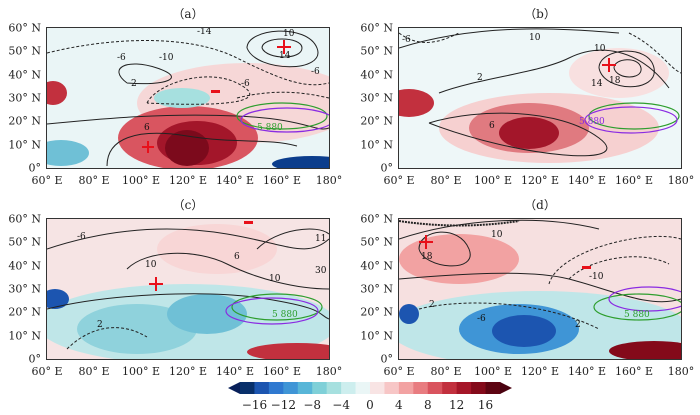 Image resolution: width=700 pixels, height=415 pixels. What do you see at coordinates (506, 388) in the screenshot?
I see `colorbar-high-extend` at bounding box center [506, 388].